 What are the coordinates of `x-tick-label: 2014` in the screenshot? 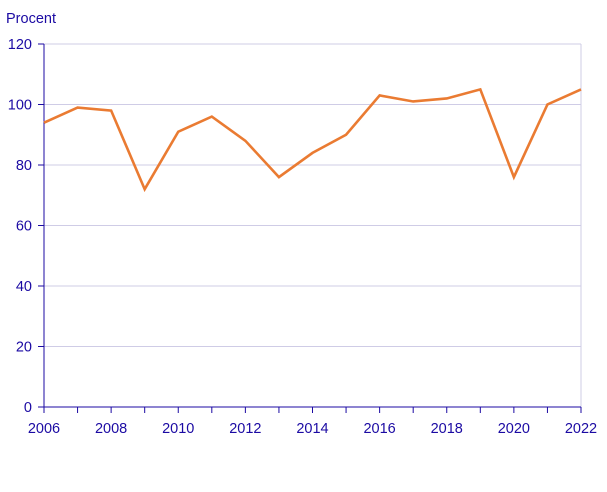 It's located at (312, 429).